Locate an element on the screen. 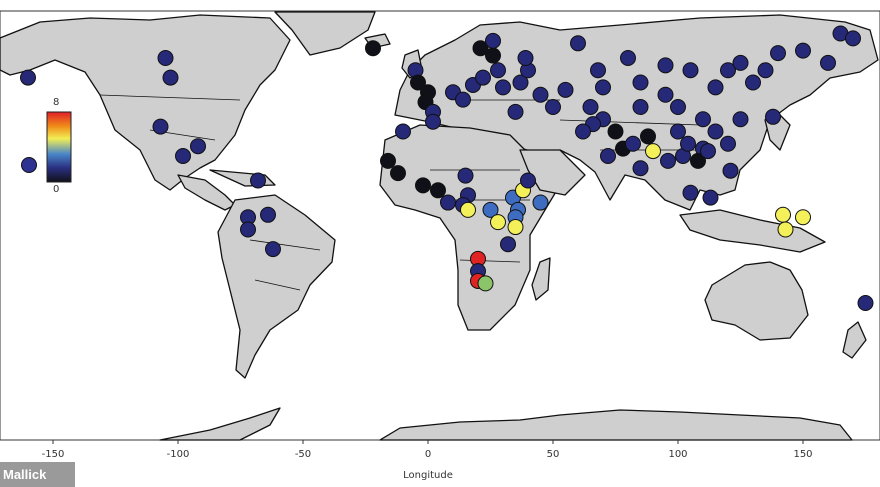 Image resolution: width=880 pixels, height=487 pixels. x-tick-label: 0 is located at coordinates (428, 454).